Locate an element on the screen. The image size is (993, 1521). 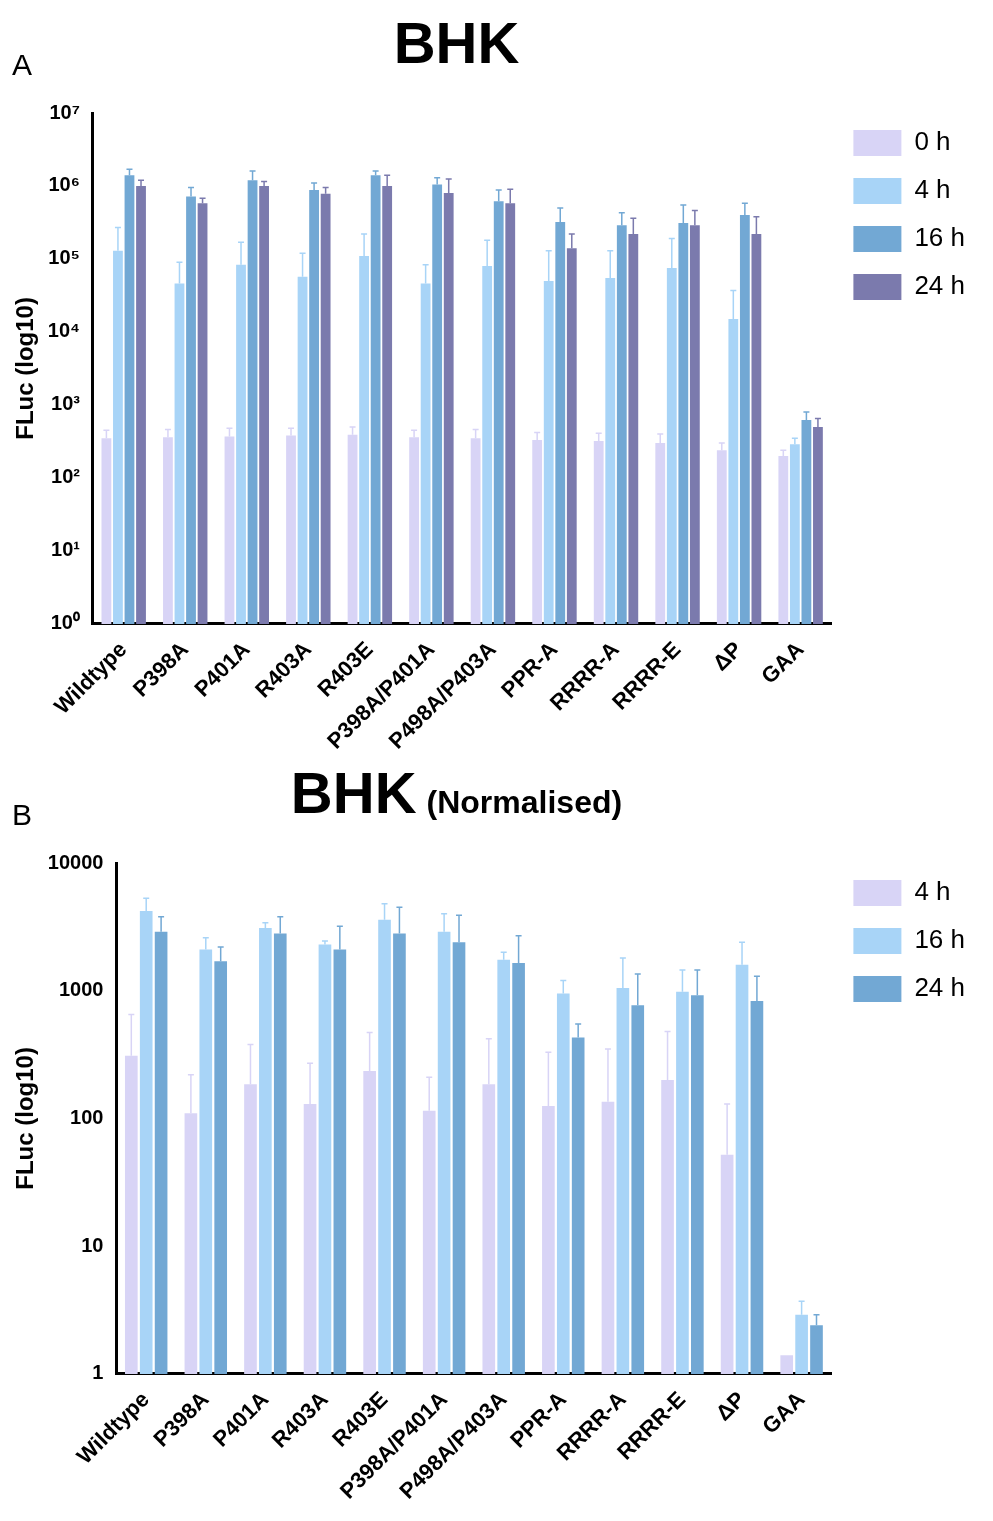
y-tick-label: 10⁷ is located at coordinates (64, 111).